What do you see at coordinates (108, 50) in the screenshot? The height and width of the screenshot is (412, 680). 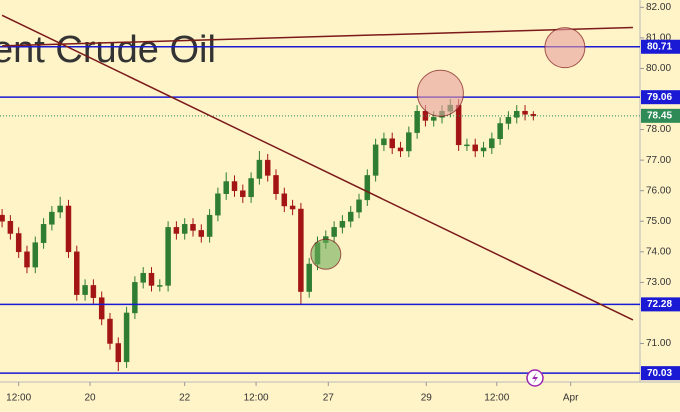 I see `watermark: ent Crude Oil` at bounding box center [108, 50].